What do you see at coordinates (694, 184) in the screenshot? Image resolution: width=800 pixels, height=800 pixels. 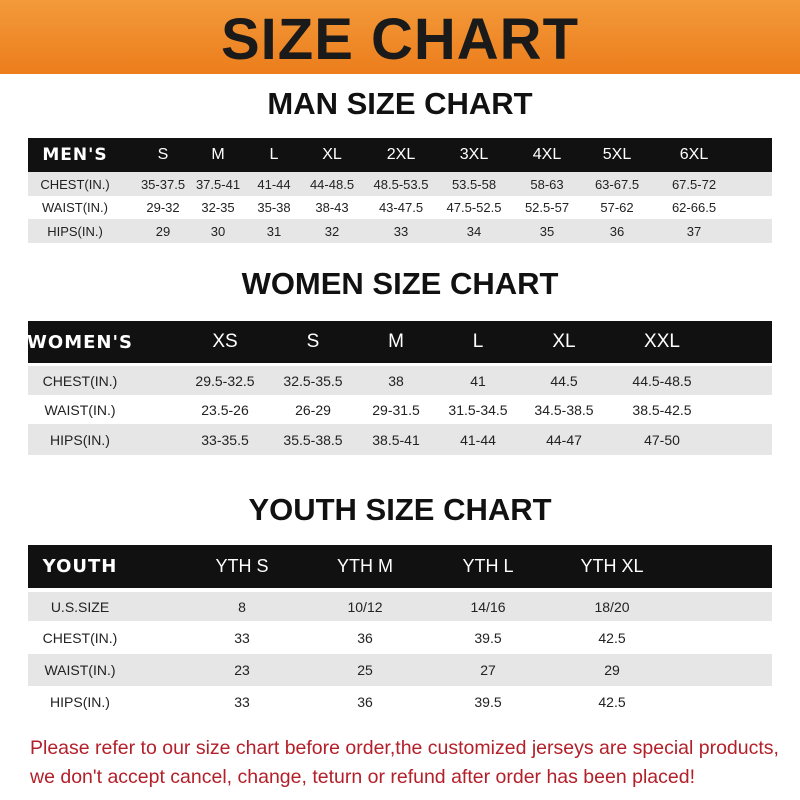 I see `table-cell: 67.5-72` at bounding box center [694, 184].